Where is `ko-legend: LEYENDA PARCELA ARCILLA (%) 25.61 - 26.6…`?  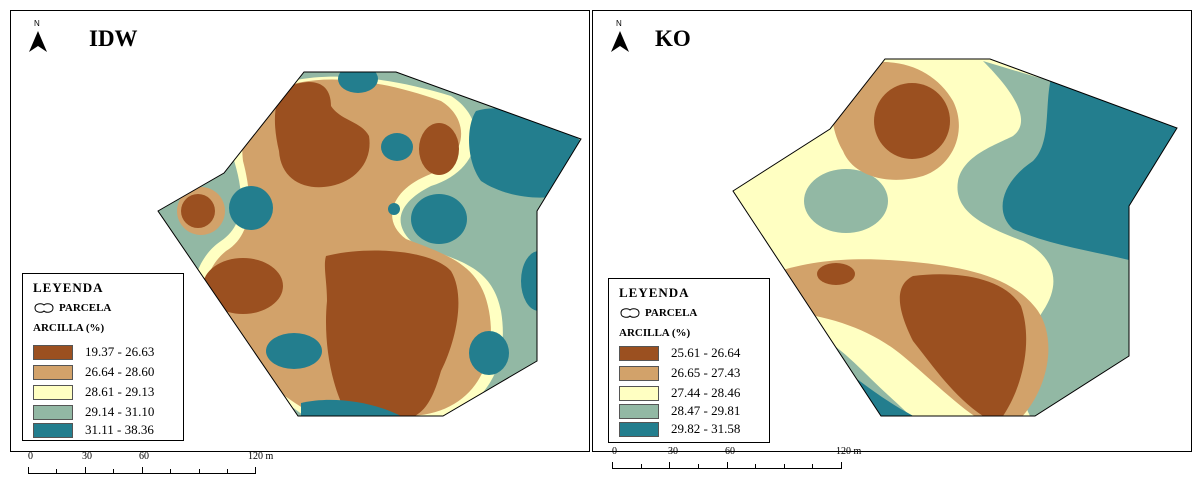 ko-legend: LEYENDA PARCELA ARCILLA (%) 25.61 - 26.6… is located at coordinates (689, 360).